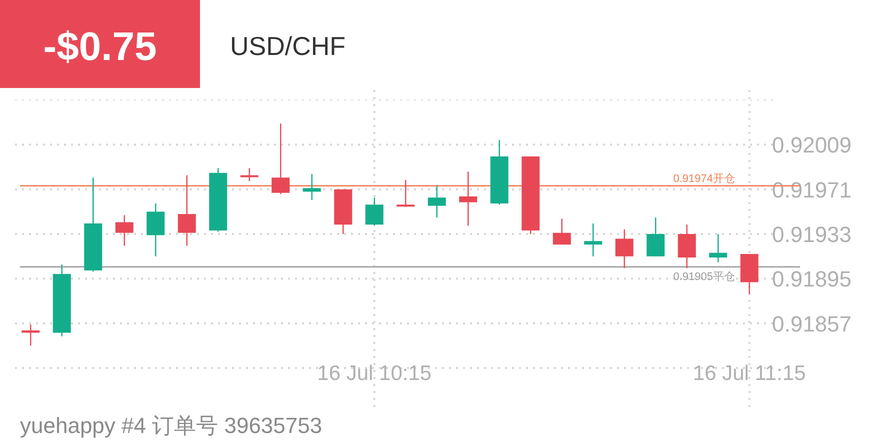 This screenshot has width=880, height=440. I want to click on text: yuehappy #4 订单号 39635753, so click(171, 425).